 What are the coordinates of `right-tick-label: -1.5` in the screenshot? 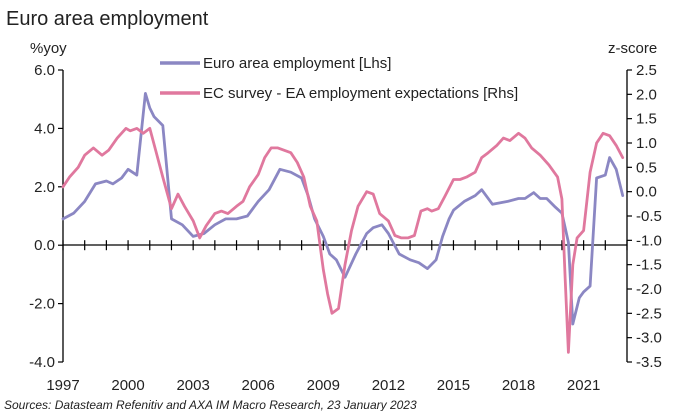 It's located at (649, 265).